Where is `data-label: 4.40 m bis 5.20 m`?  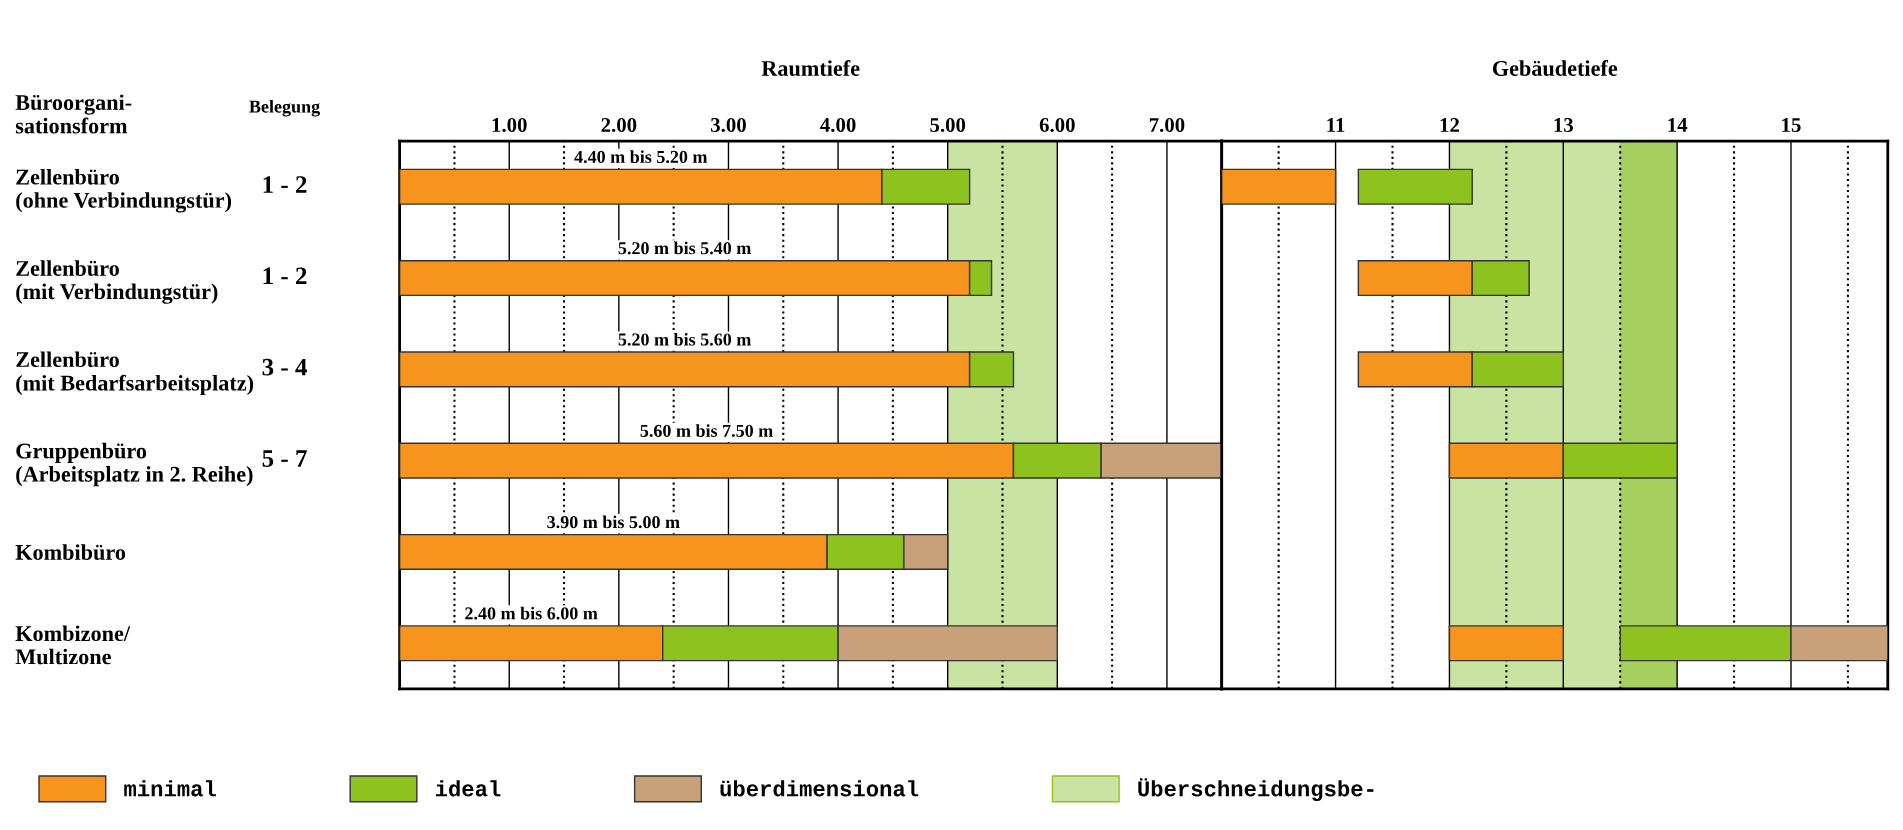 data-label: 4.40 m bis 5.20 m is located at coordinates (641, 157).